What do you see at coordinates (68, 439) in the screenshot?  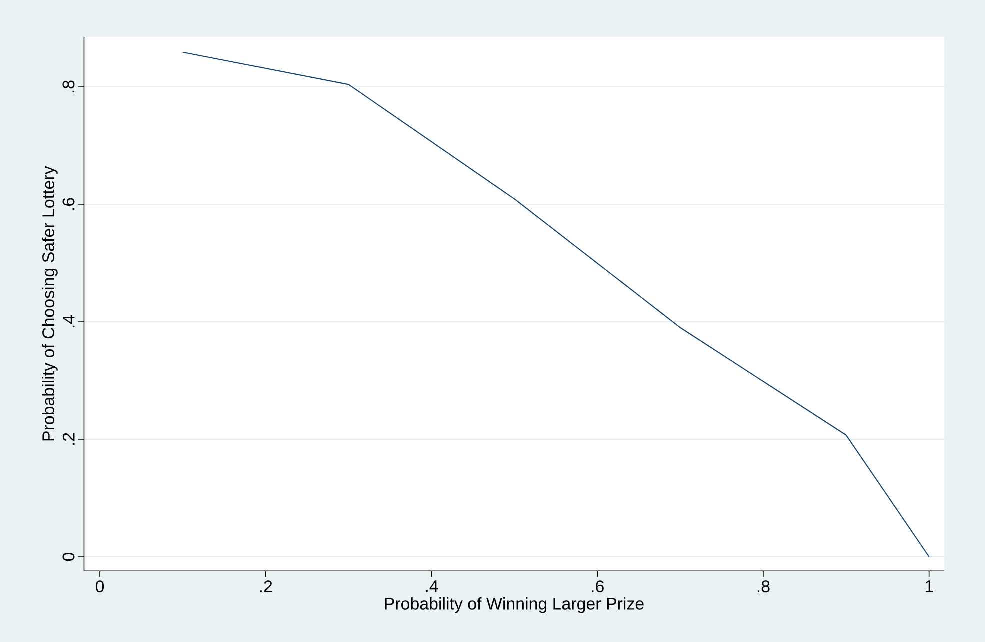 I see `y-tick-label: .2` at bounding box center [68, 439].